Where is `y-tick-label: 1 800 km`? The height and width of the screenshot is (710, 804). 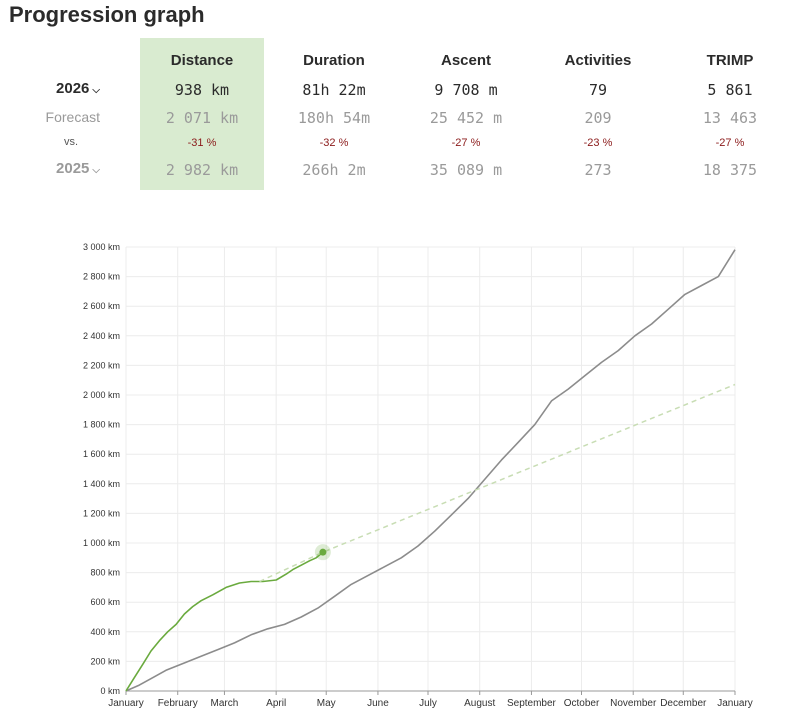 y-tick-label: 1 800 km is located at coordinates (101, 425).